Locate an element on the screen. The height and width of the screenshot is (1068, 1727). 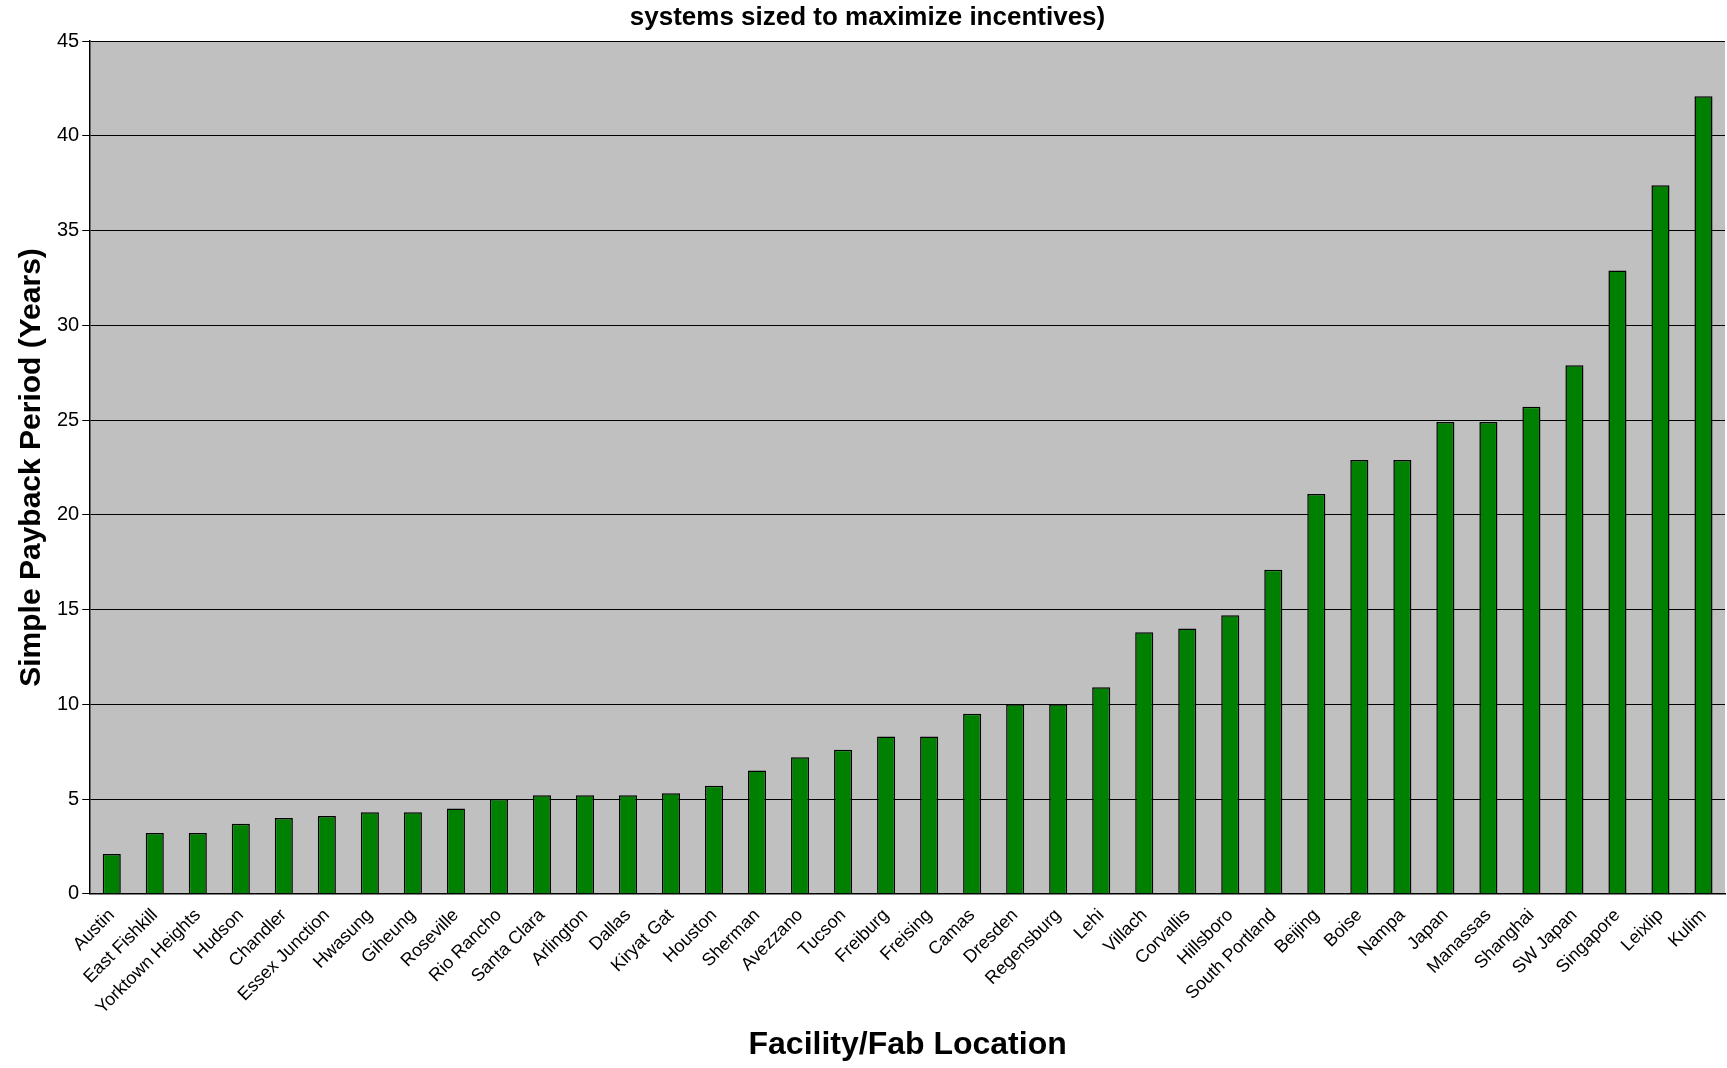
y-axis-title: Simple Payback Period (Years) is located at coordinates (30, 467).